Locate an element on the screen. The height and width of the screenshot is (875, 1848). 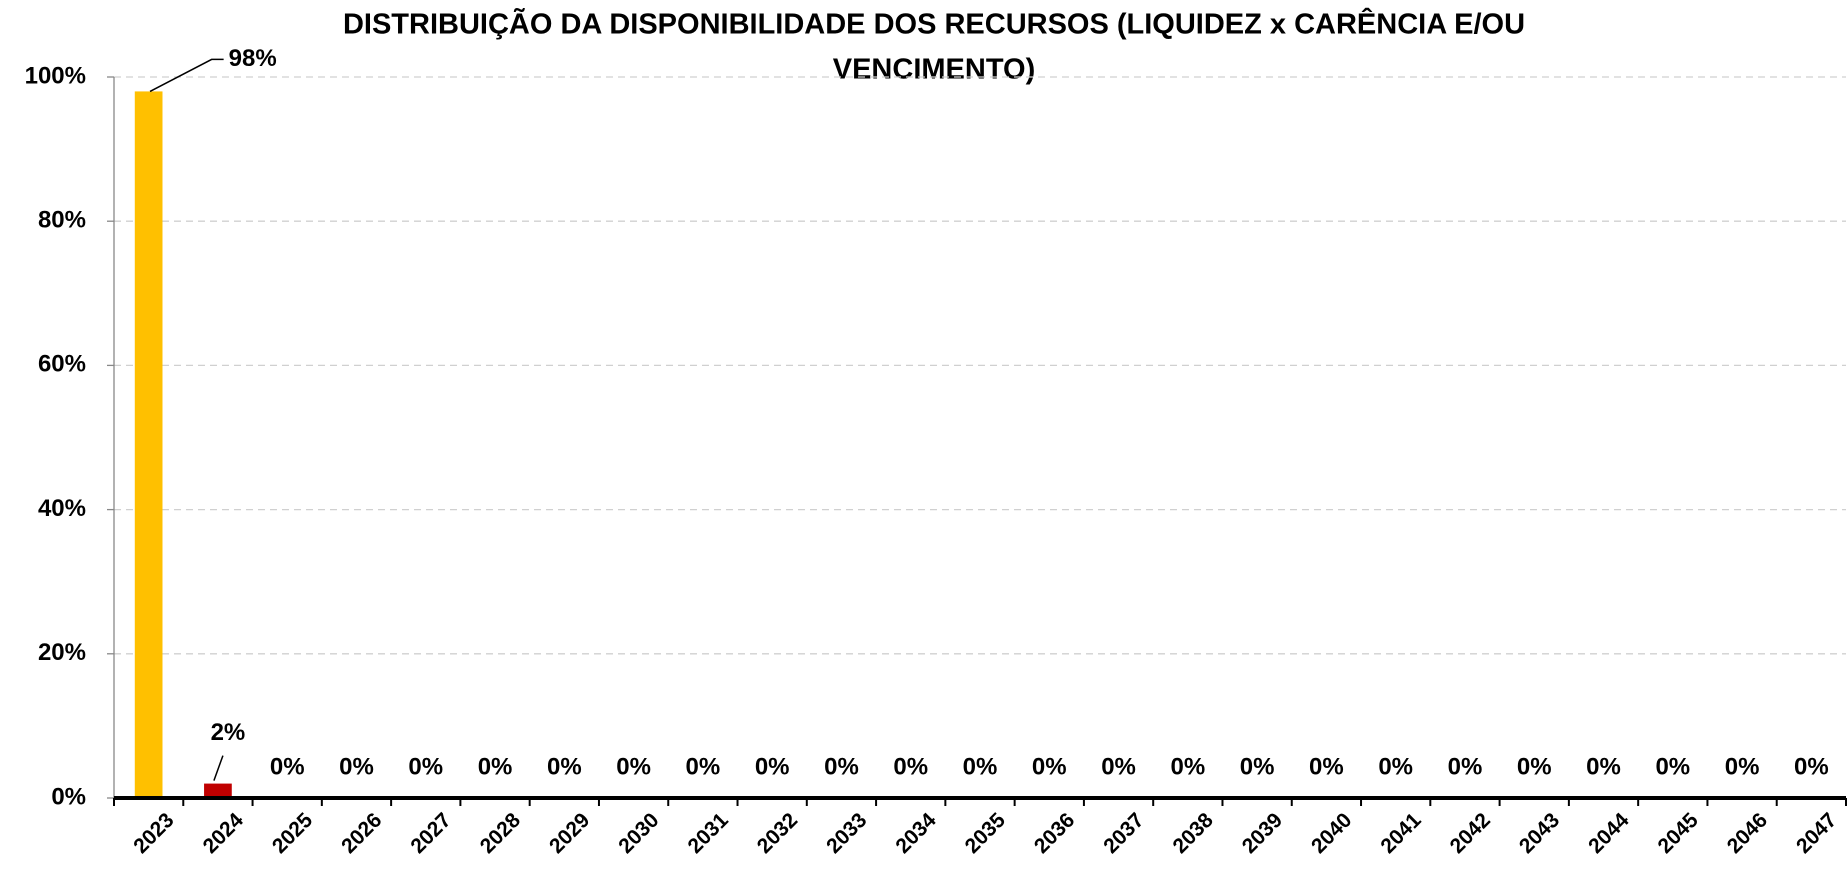
y-tick-label: 20% is located at coordinates (62, 652).